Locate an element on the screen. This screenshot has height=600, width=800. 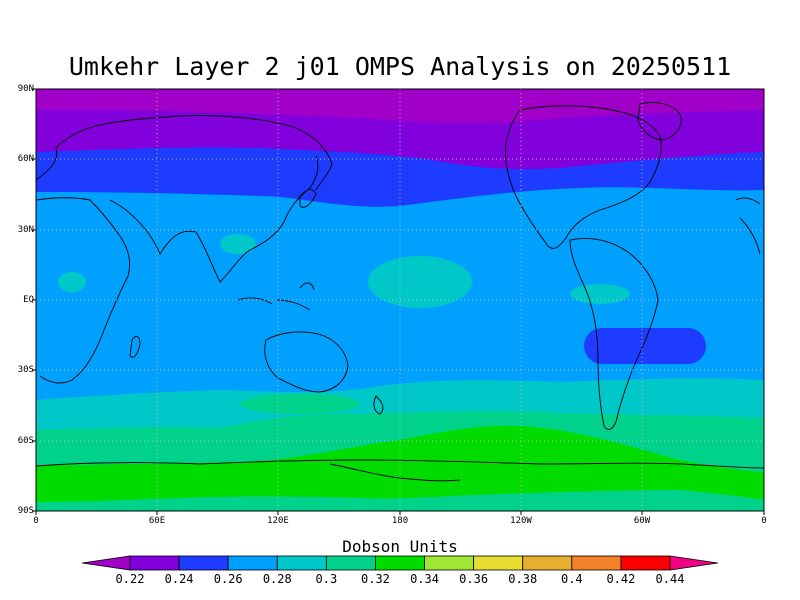
lon-label-180: 180 is located at coordinates (400, 521).